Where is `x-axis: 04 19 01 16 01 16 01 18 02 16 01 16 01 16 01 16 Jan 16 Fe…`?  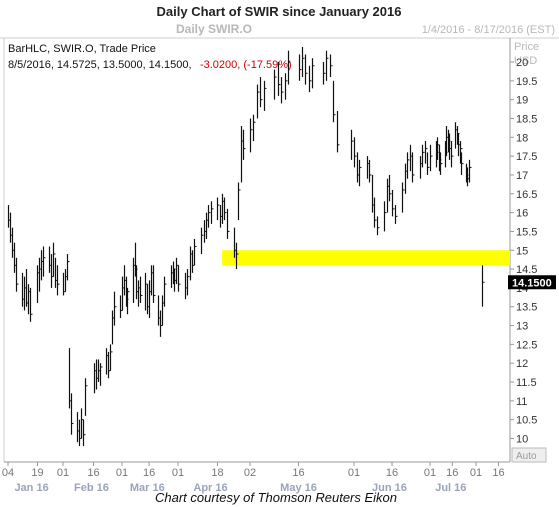
x-axis: 04 19 01 16 01 16 01 18 02 16 01 16 01 16 01 16 Jan 16 Fe… is located at coordinates (253, 478).